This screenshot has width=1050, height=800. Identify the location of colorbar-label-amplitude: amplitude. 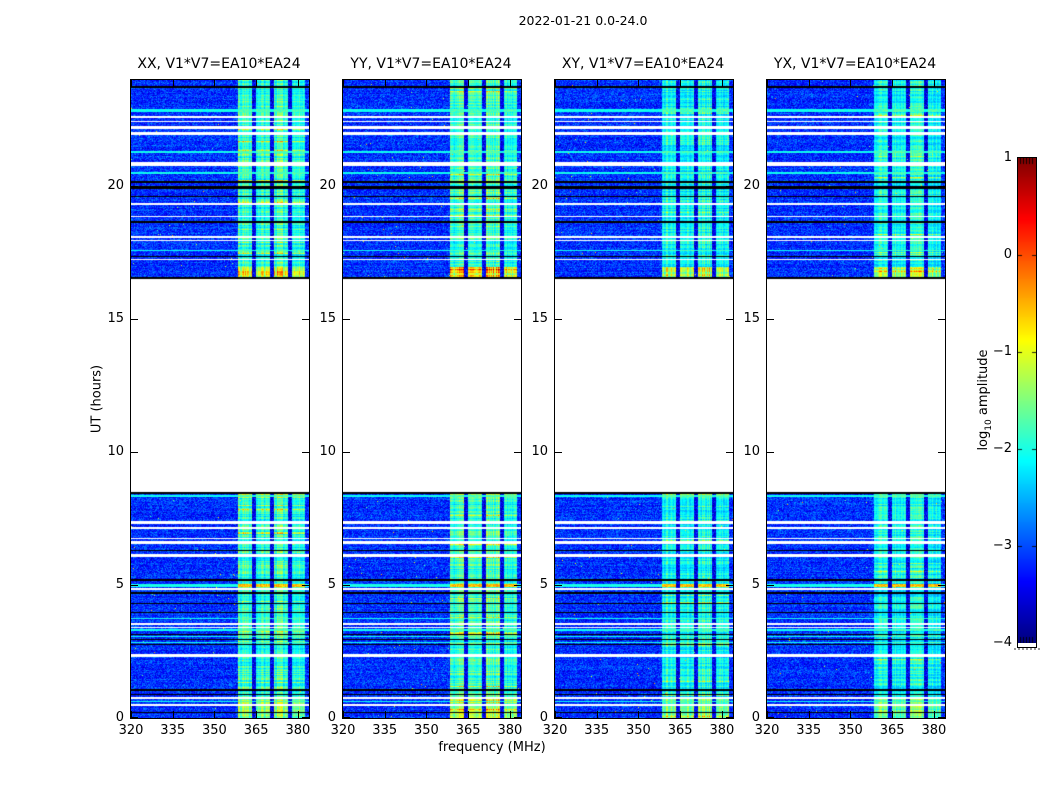
(984, 384).